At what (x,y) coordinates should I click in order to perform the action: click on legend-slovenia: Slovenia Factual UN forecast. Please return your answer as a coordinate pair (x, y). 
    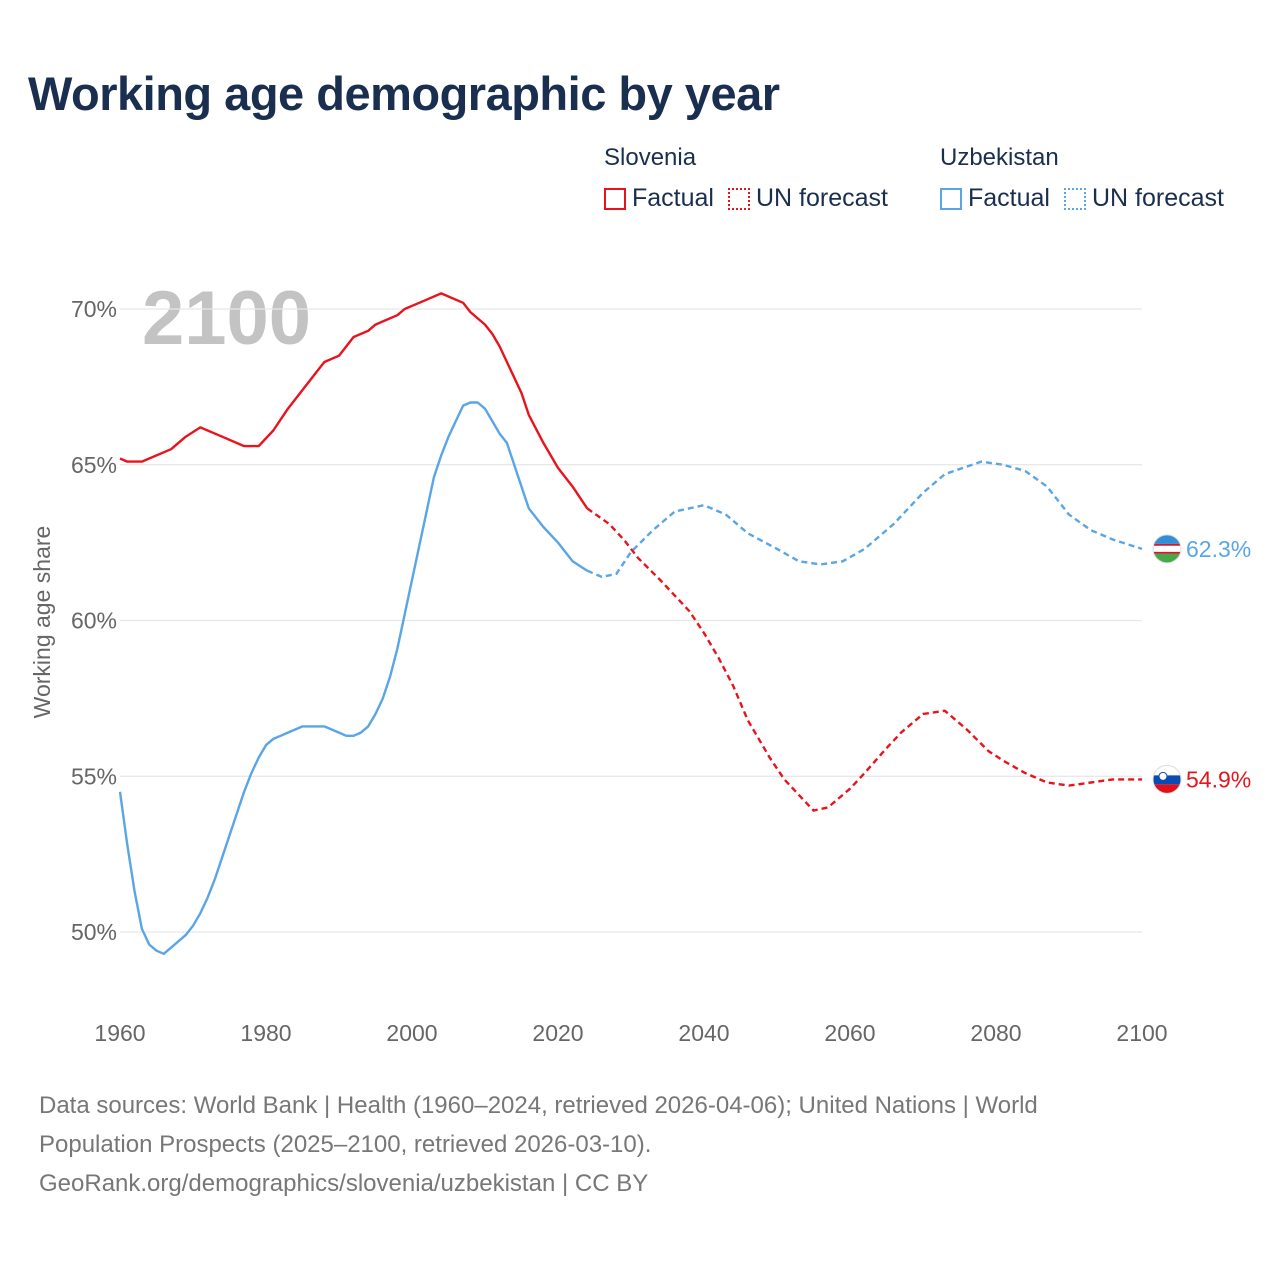
    Looking at the image, I should click on (746, 178).